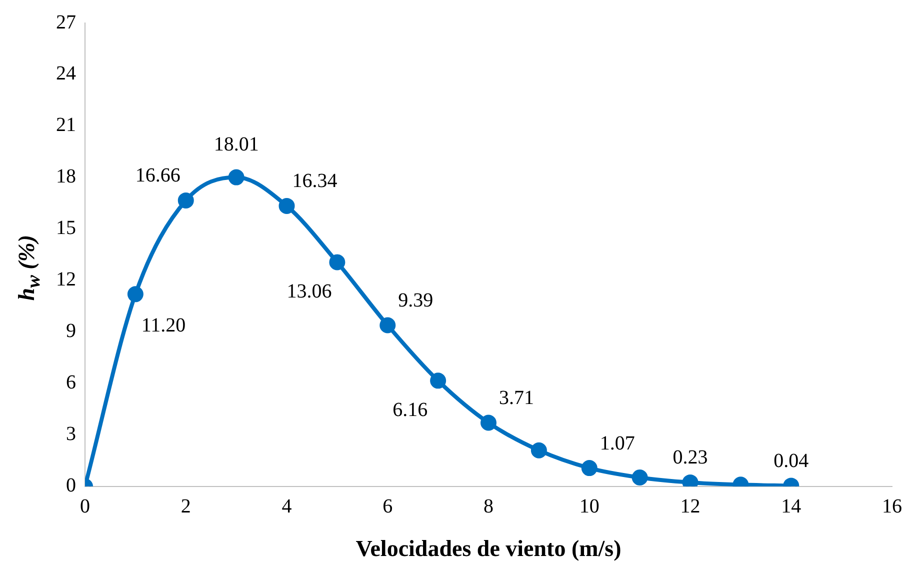 The image size is (920, 576). What do you see at coordinates (410, 409) in the screenshot?
I see `data-label: 6.16` at bounding box center [410, 409].